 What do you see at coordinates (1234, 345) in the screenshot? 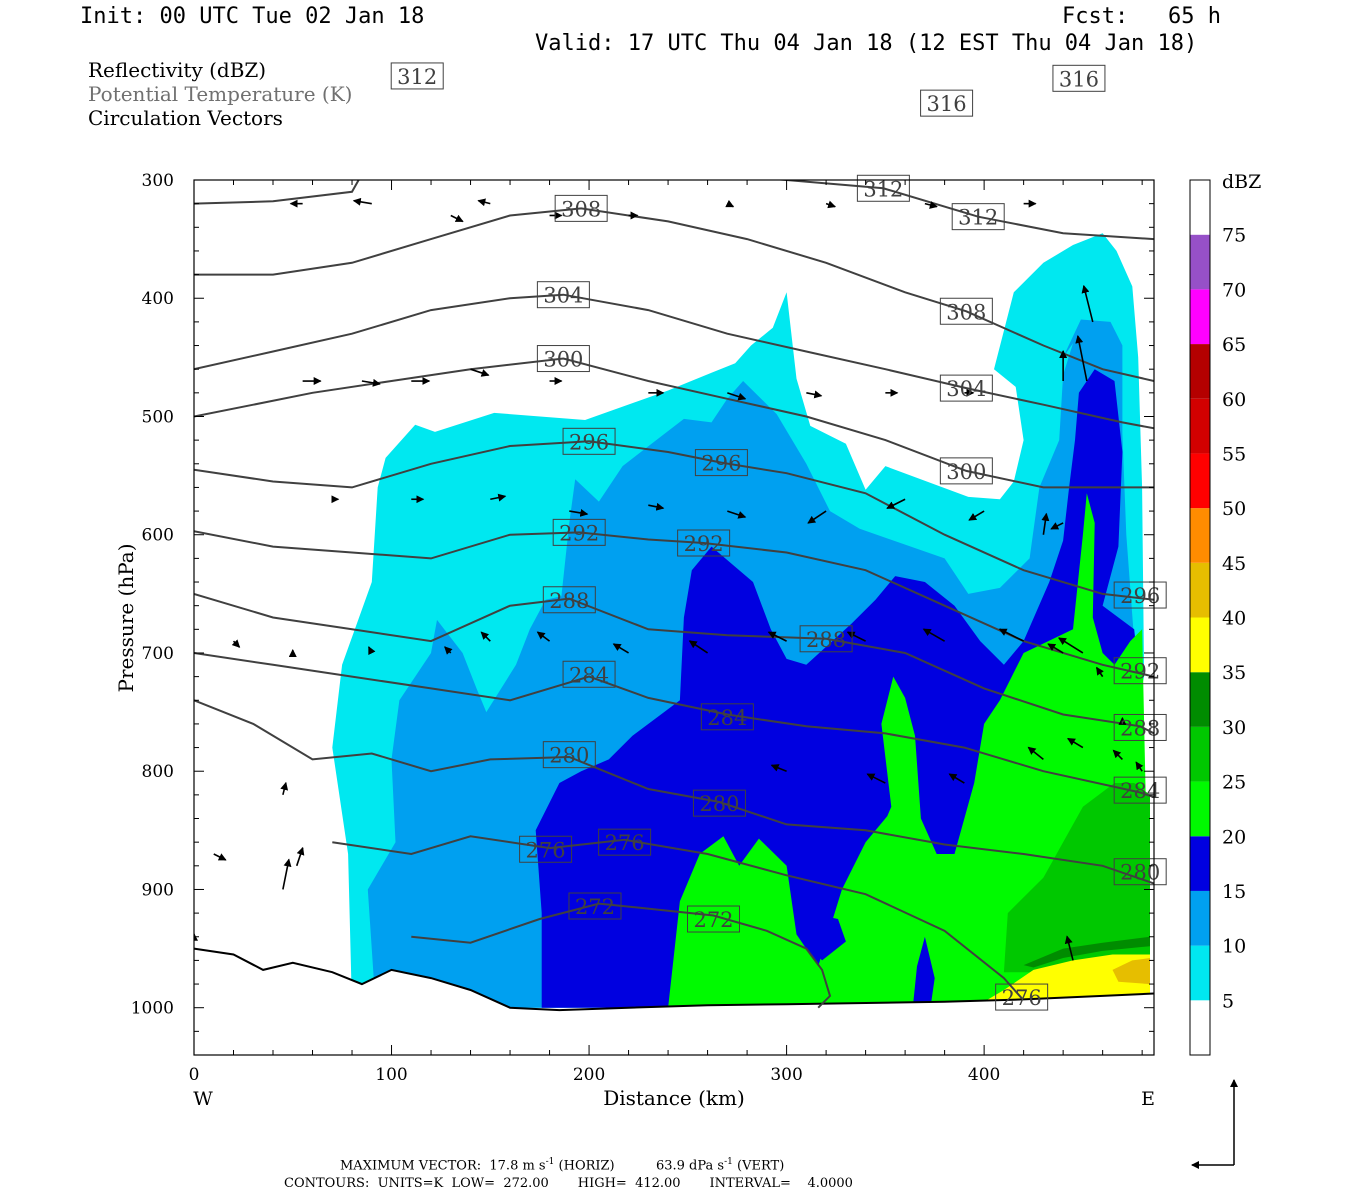
I see `colorbar-tick-label: 65` at bounding box center [1234, 345].